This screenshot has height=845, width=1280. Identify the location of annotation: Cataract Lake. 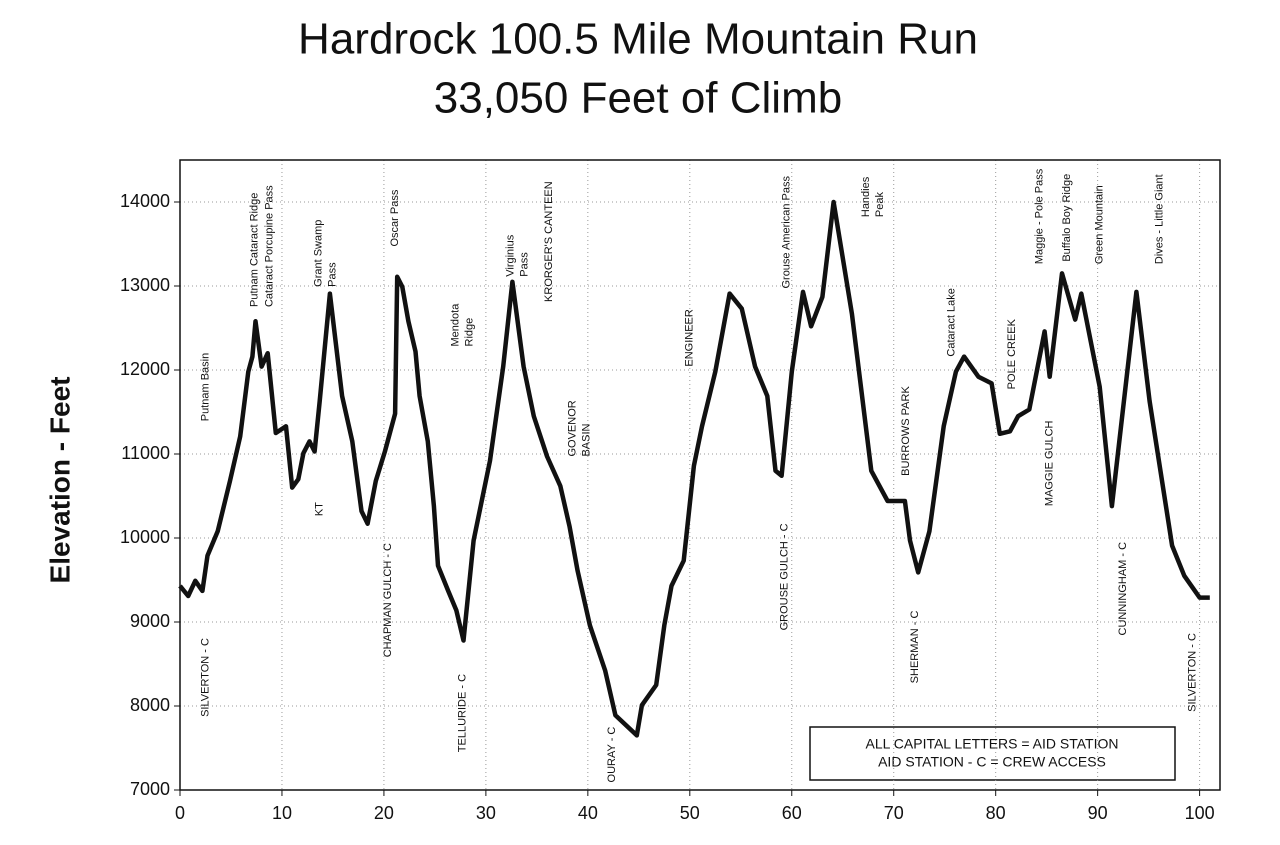
(952, 322).